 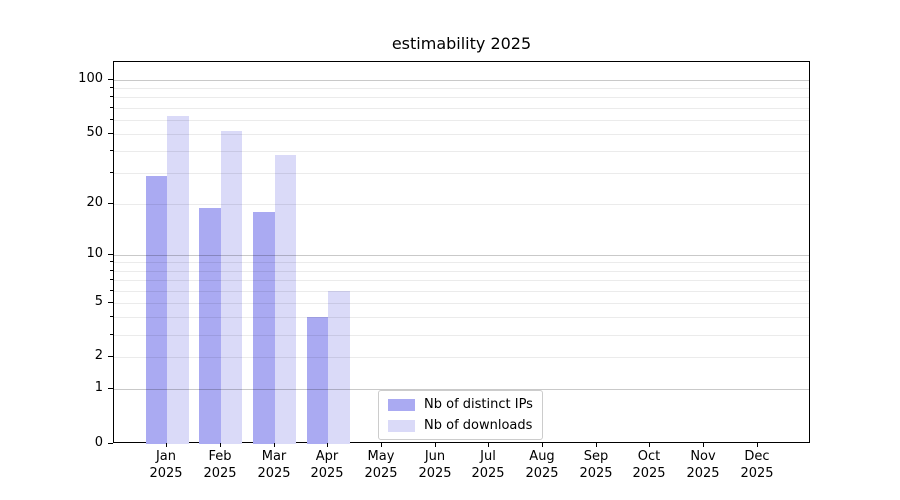 I want to click on legend-label-distinct-ips: Nb of distinct IPs, so click(x=478, y=404).